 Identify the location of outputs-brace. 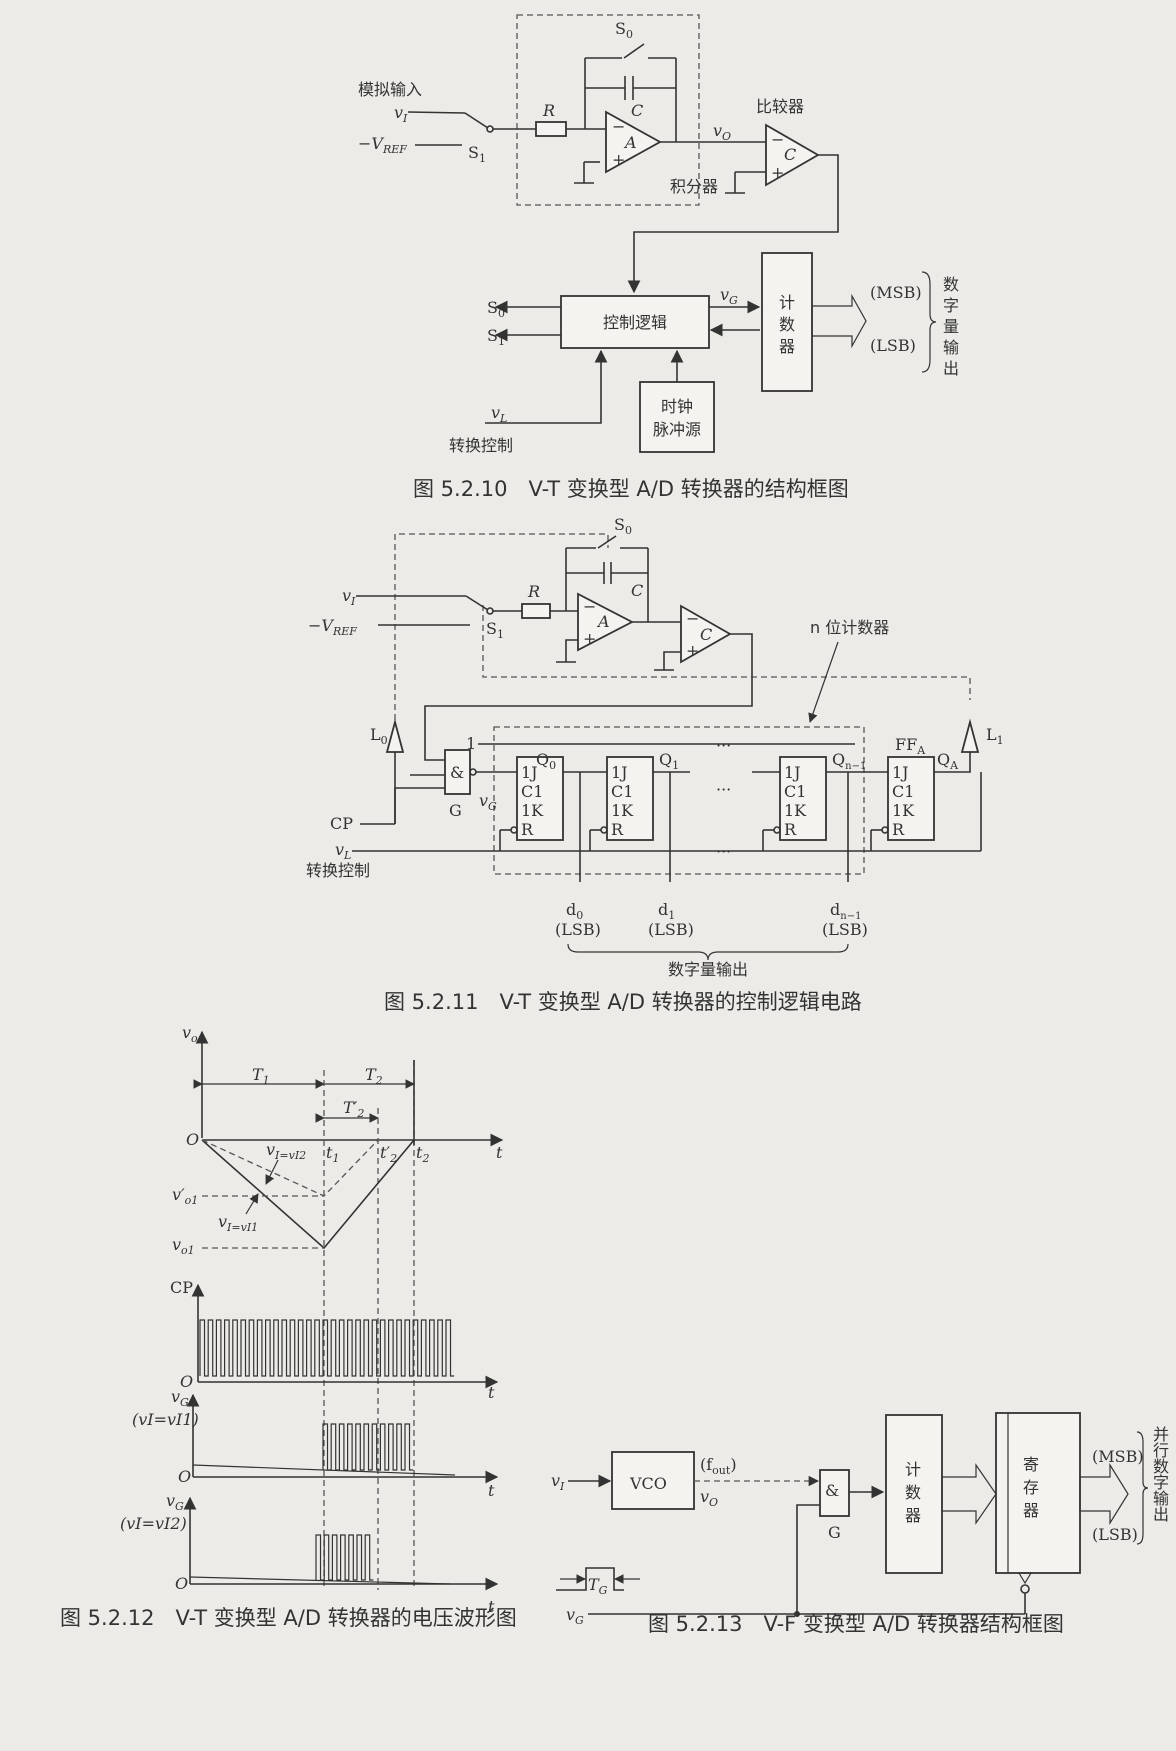
(708, 952).